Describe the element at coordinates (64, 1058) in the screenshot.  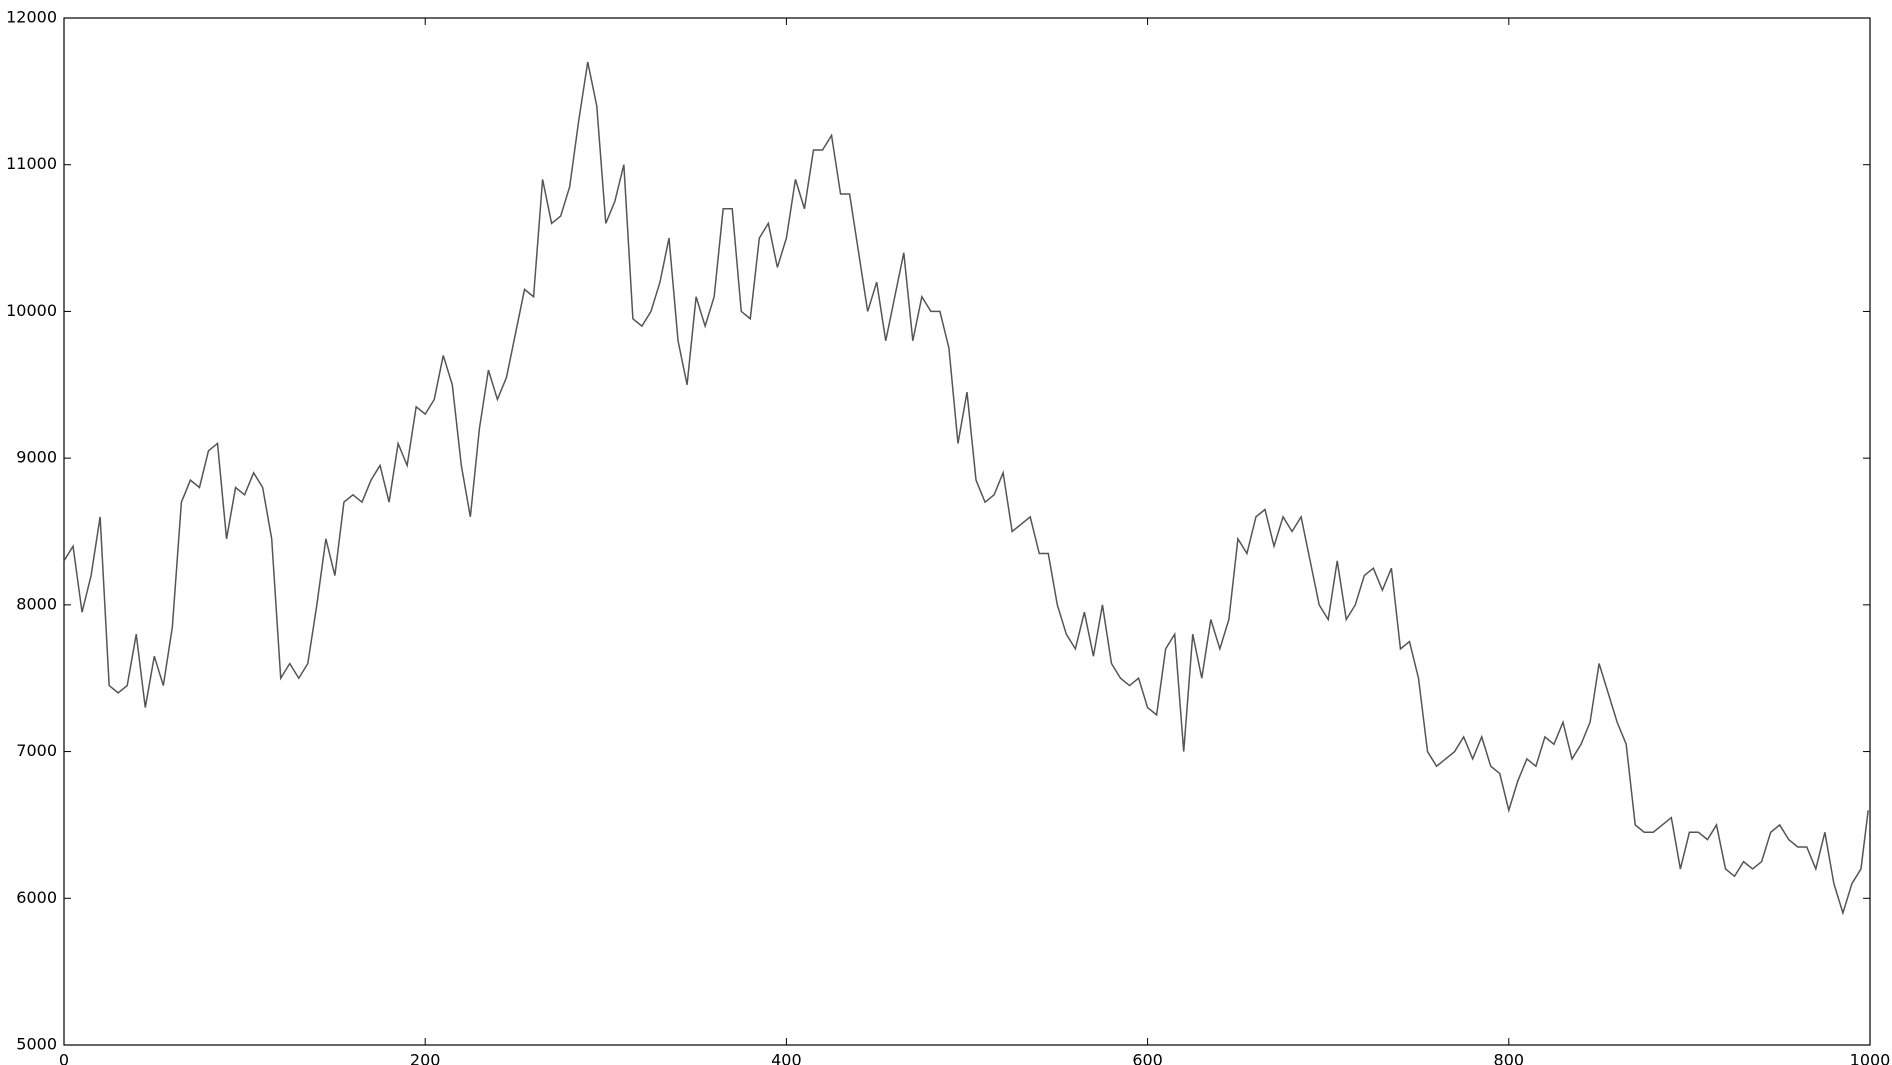
I see `x-tick-label: 0` at that location.